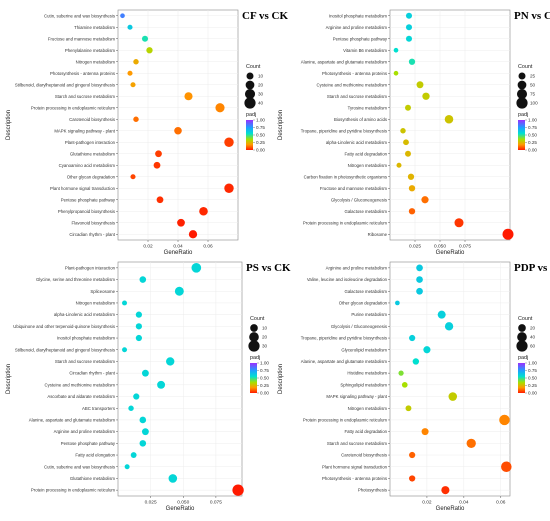 The width and height of the screenshot is (550, 521). Describe the element at coordinates (521, 135) in the screenshot. I see `pn-padj-color-bar` at that location.